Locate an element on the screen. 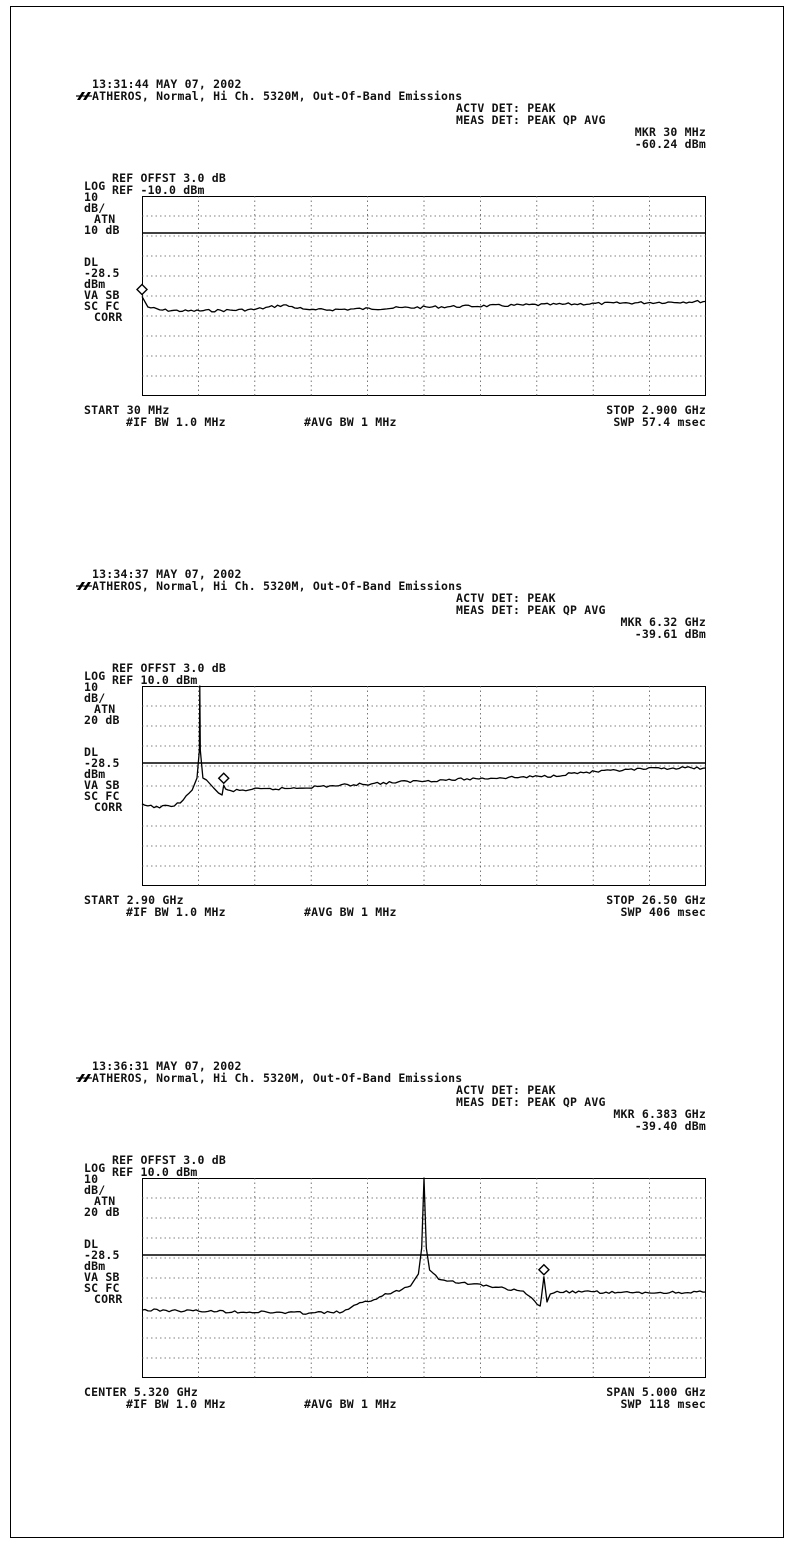  timestamp: 13:36:31 MAY 07, 2002 is located at coordinates (167, 1066).